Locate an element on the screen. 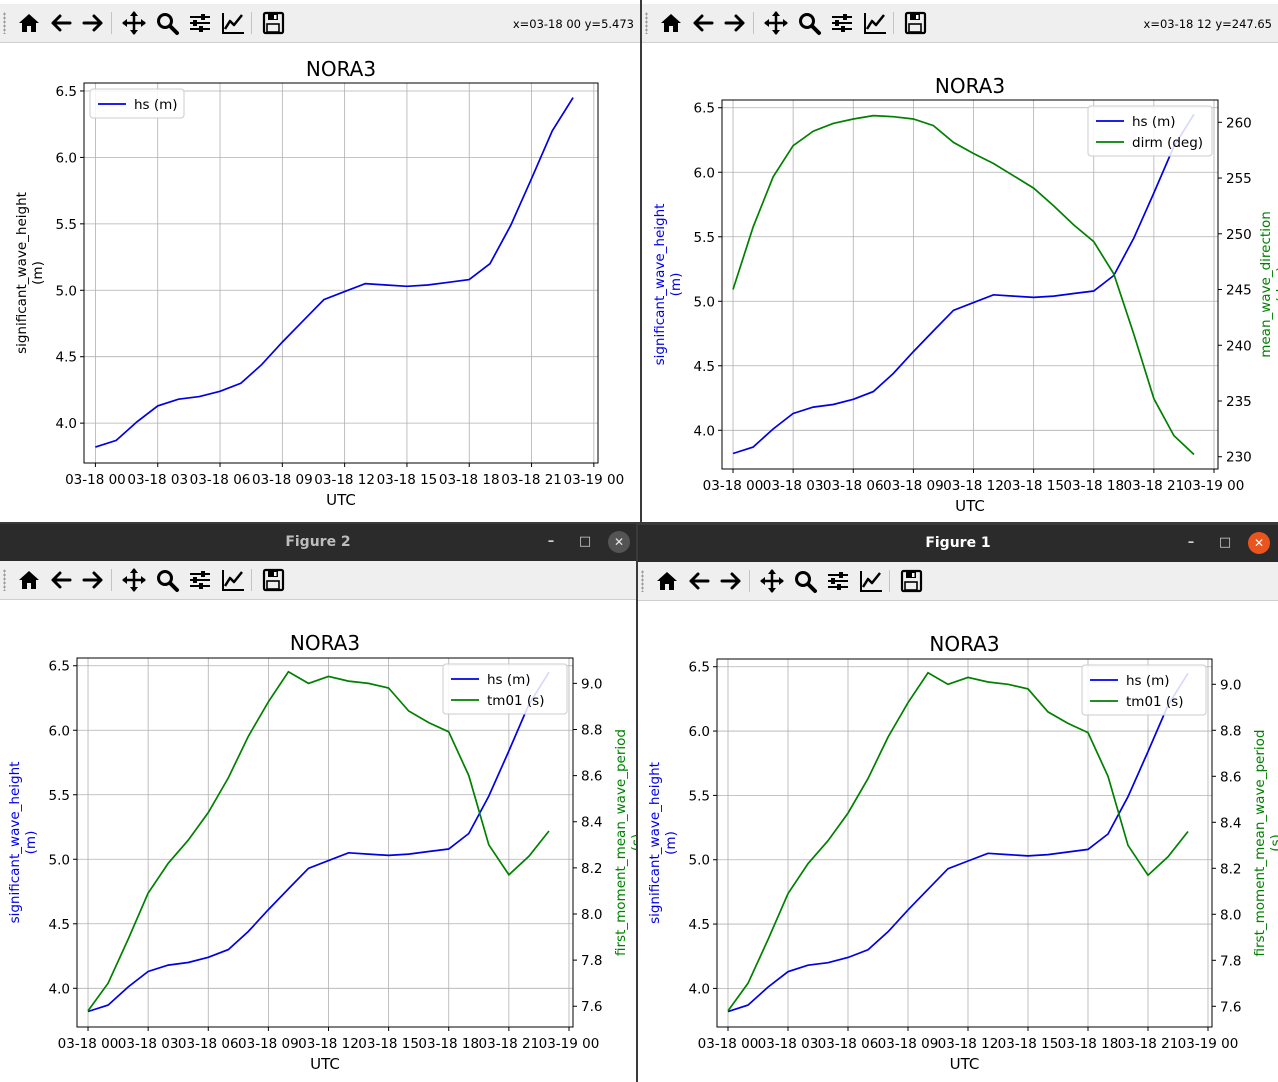  series-line-secondary is located at coordinates (958, 841).